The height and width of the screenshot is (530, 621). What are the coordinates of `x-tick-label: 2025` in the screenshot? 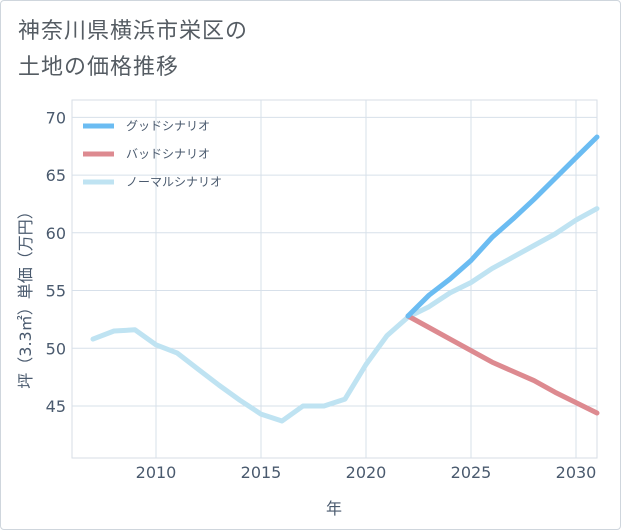 It's located at (471, 472).